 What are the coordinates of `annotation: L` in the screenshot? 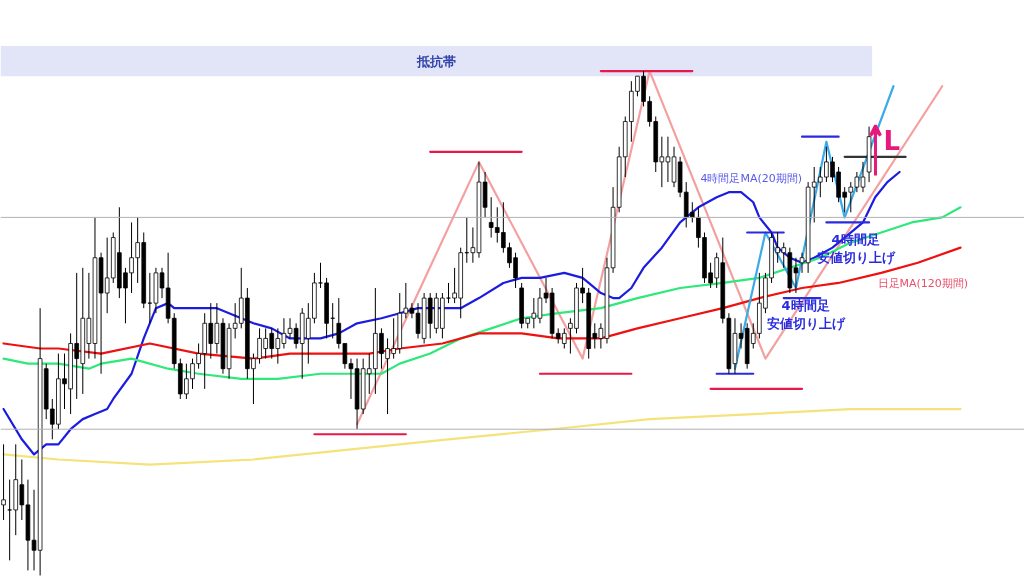 It's located at (892, 140).